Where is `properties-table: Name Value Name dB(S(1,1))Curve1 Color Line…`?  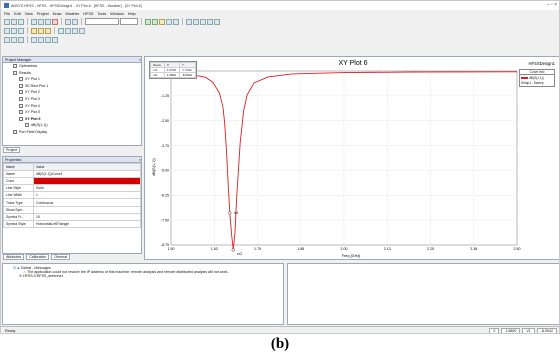
properties-table: Name Value Name dB(S(1,1))Curve1 Color Line… is located at coordinates (72, 195).